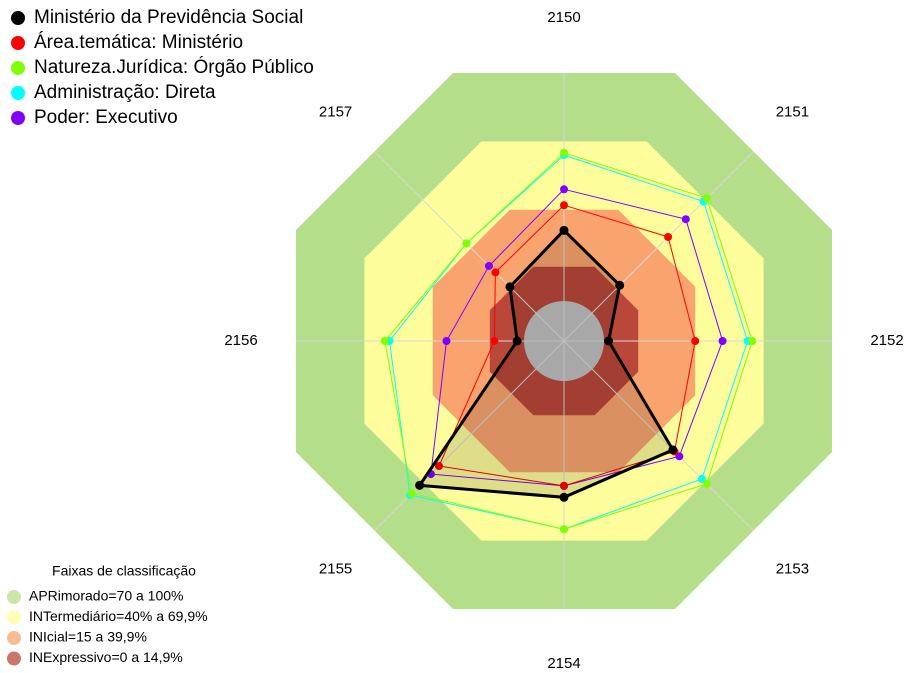 This screenshot has height=673, width=907. What do you see at coordinates (106, 657) in the screenshot?
I see `band-text: INExpressivo=0 a 14,9%` at bounding box center [106, 657].